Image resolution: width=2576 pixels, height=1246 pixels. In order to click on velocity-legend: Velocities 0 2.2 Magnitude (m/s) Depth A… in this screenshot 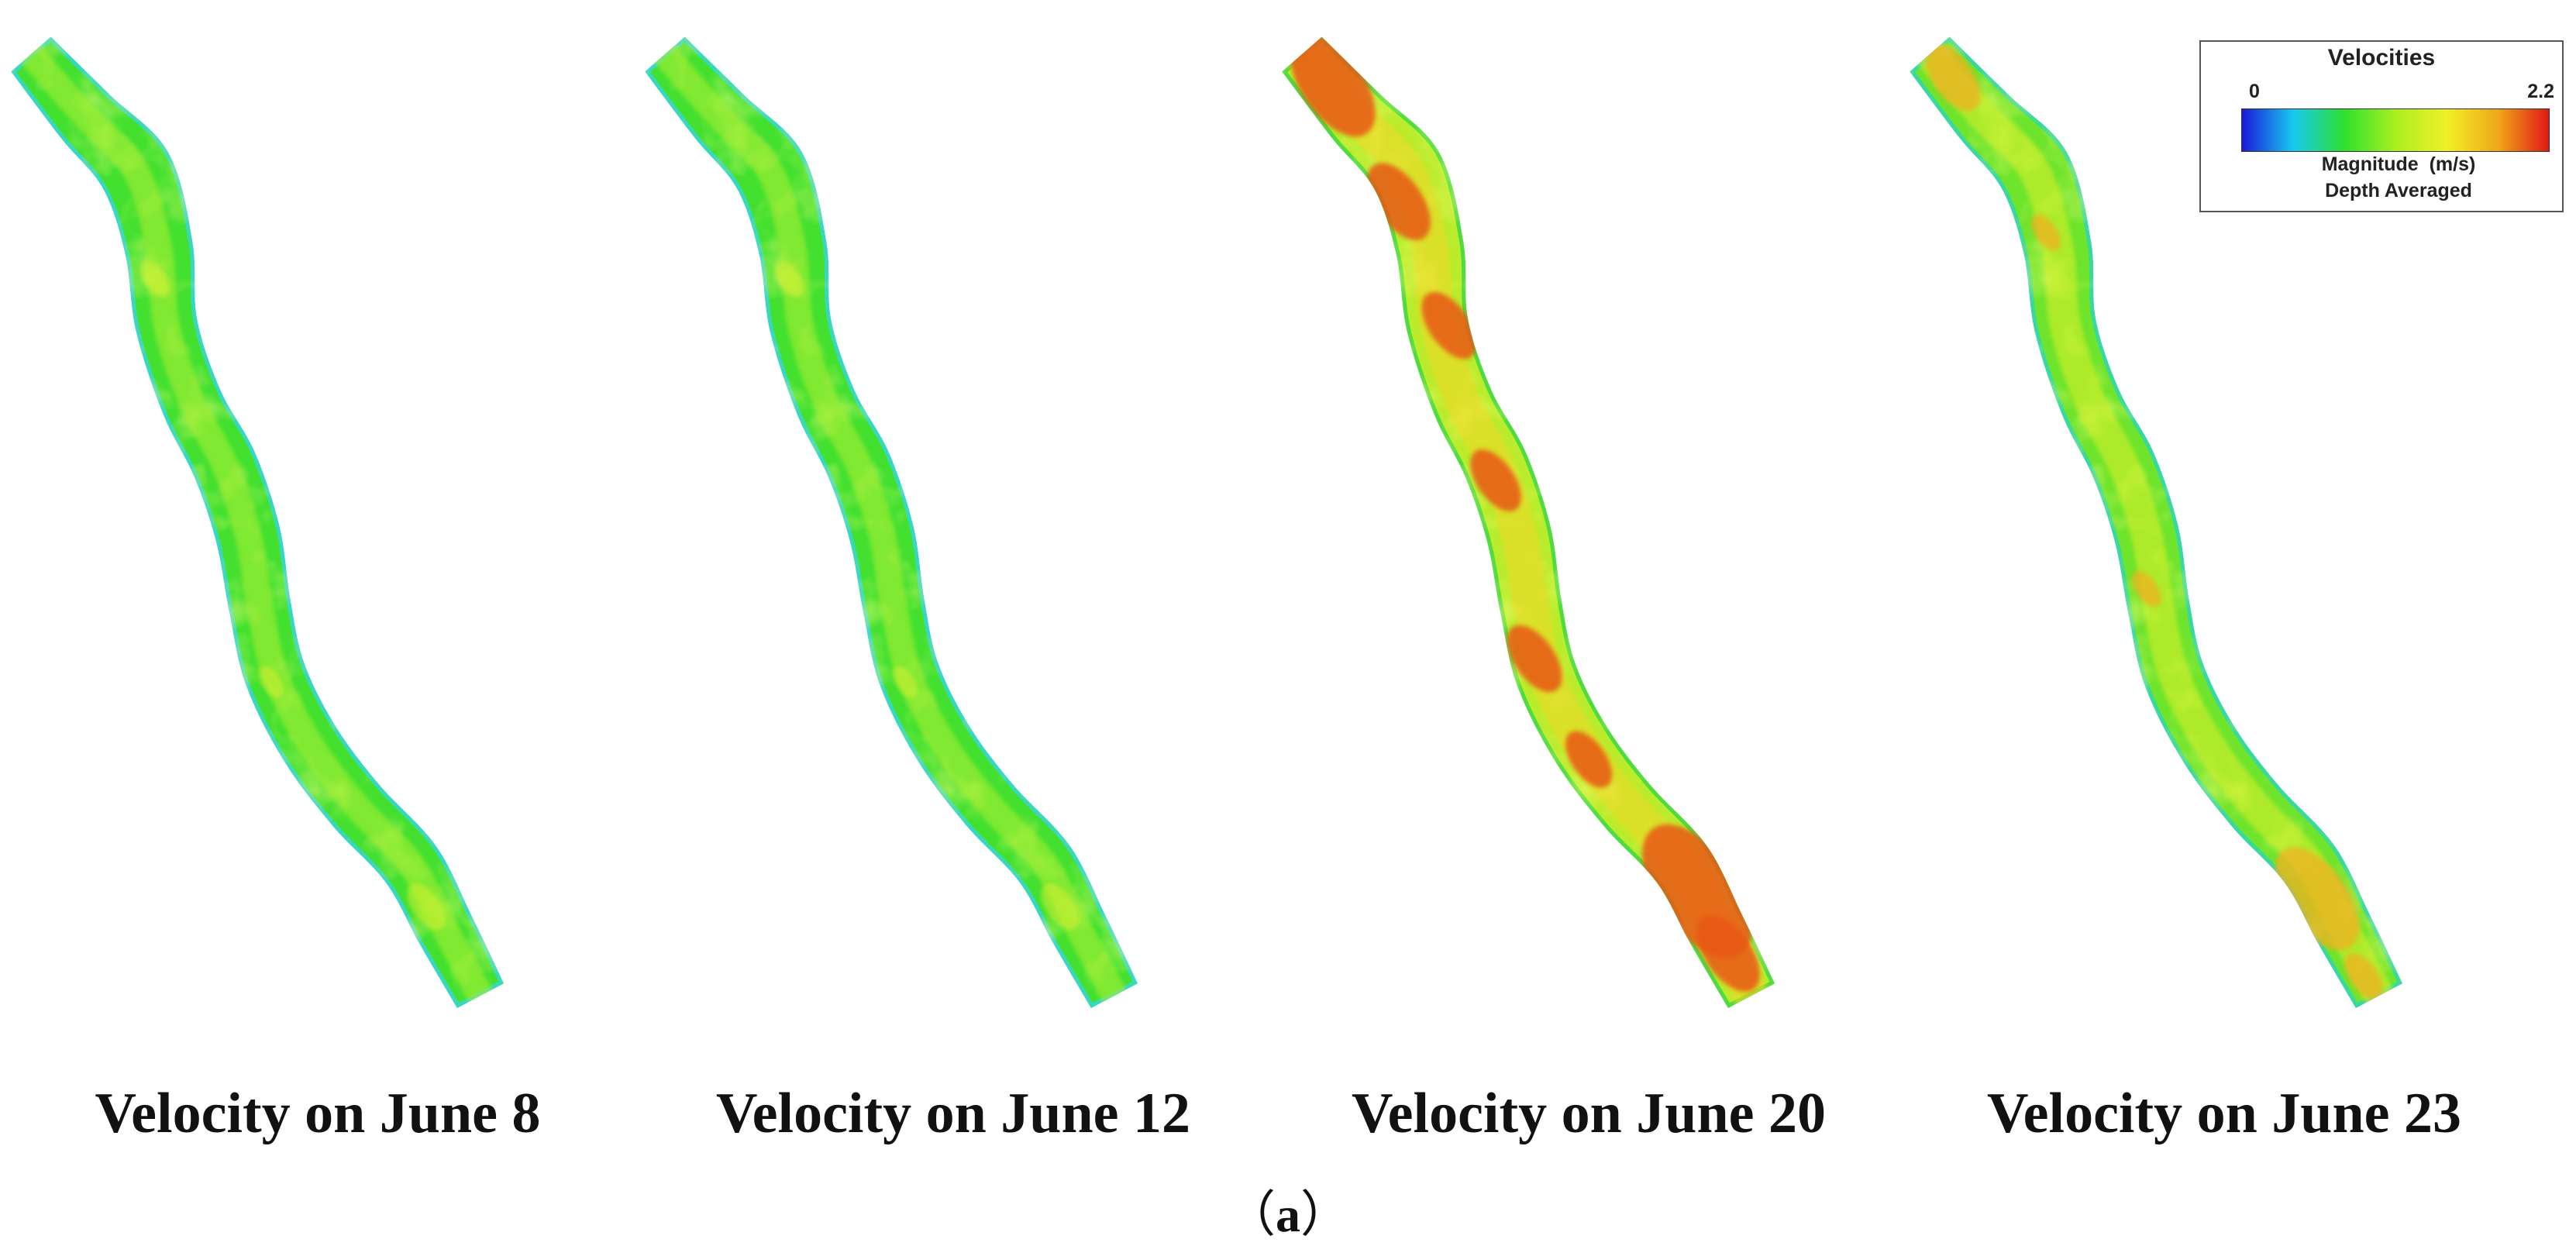, I will do `click(2381, 126)`.